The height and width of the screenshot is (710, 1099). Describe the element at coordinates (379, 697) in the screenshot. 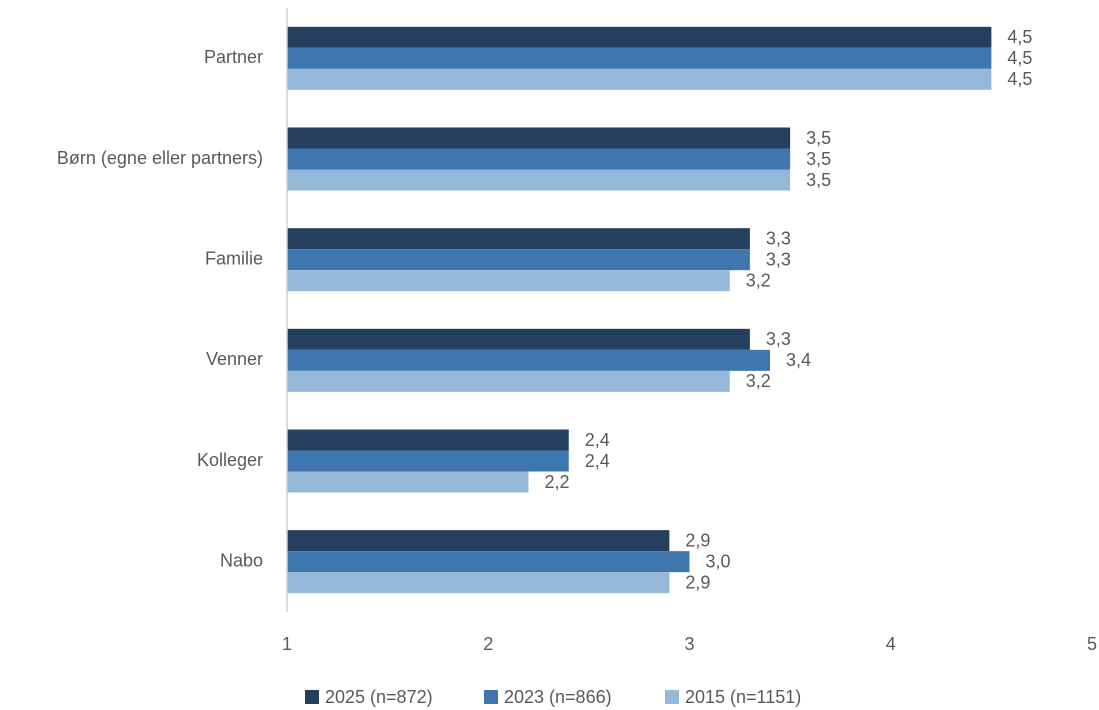

I see `legend-label: 2025 (n=872)` at that location.